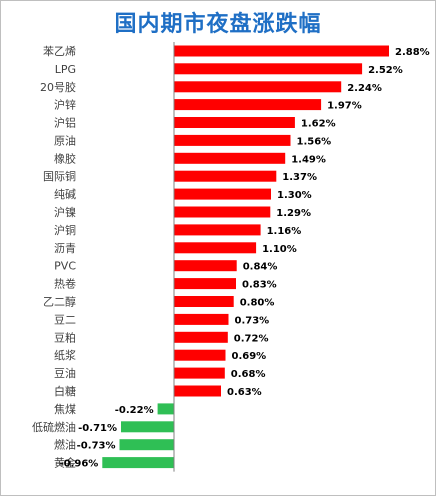 The width and height of the screenshot is (436, 496). What do you see at coordinates (59, 302) in the screenshot?
I see `category-label: 乙二醇` at bounding box center [59, 302].